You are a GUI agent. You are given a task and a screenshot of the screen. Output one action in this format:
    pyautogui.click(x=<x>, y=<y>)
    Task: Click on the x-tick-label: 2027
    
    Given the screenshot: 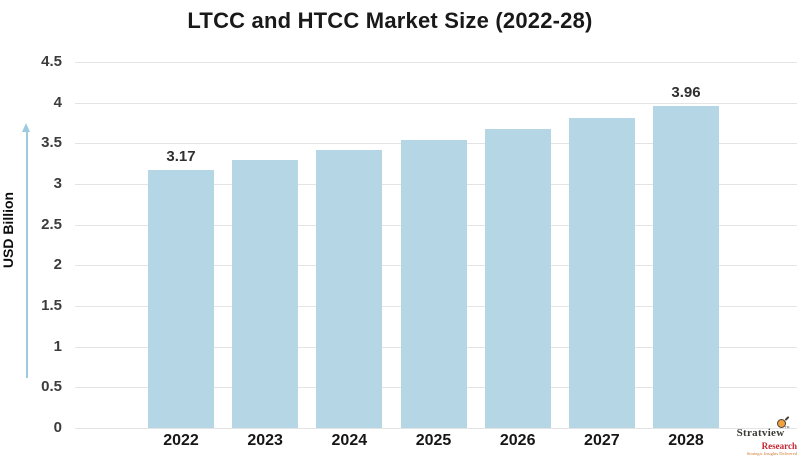 What is the action you would take?
    pyautogui.click(x=602, y=440)
    